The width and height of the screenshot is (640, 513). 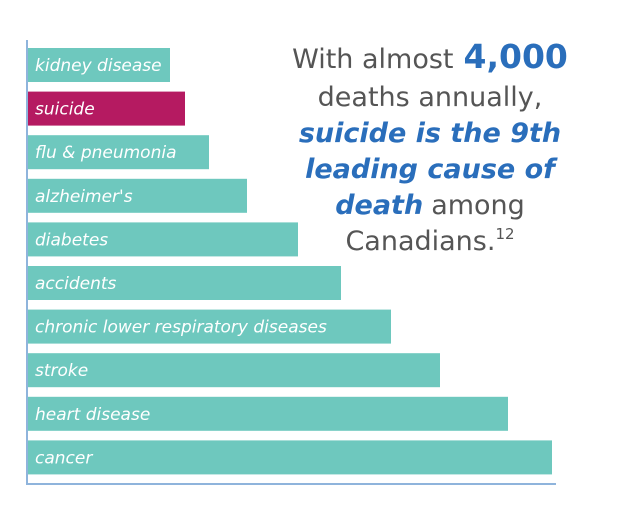 What do you see at coordinates (478, 205) in the screenshot?
I see `annotation-text: among` at bounding box center [478, 205].